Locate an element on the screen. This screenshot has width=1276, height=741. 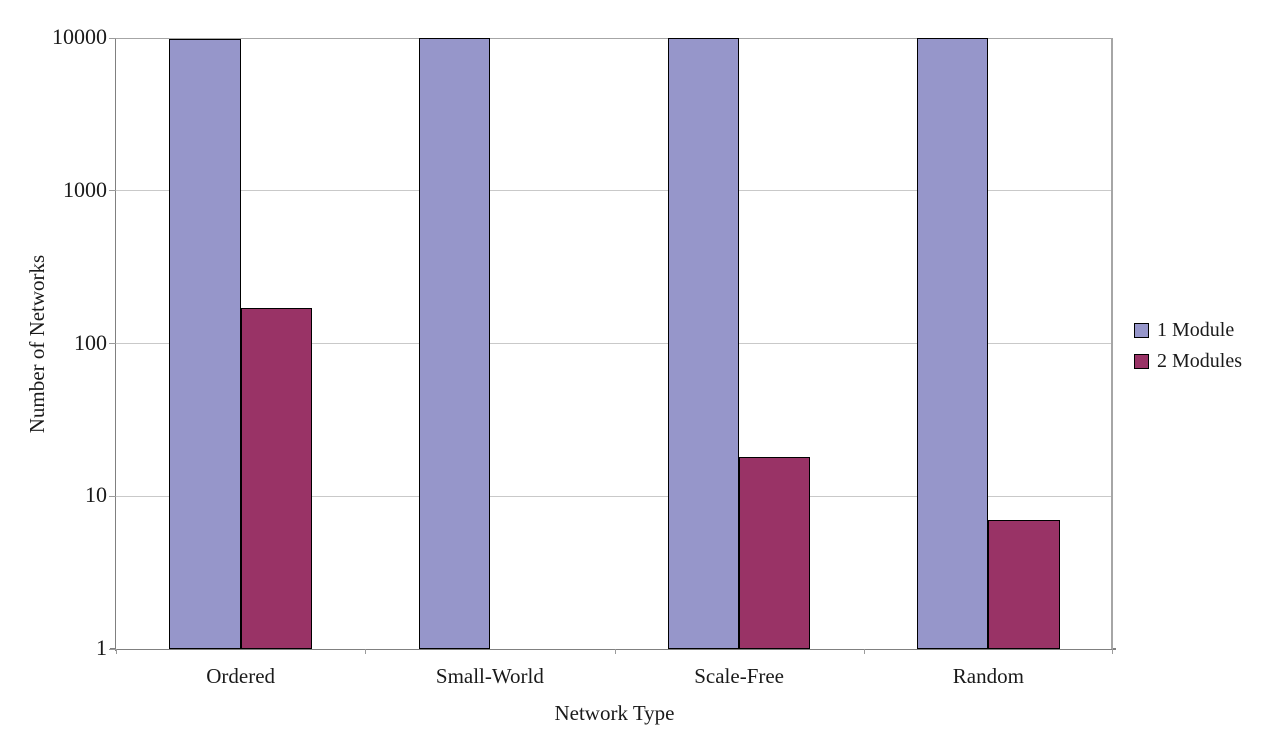
legend-item-2-modules: 2 Modules is located at coordinates (1188, 361).